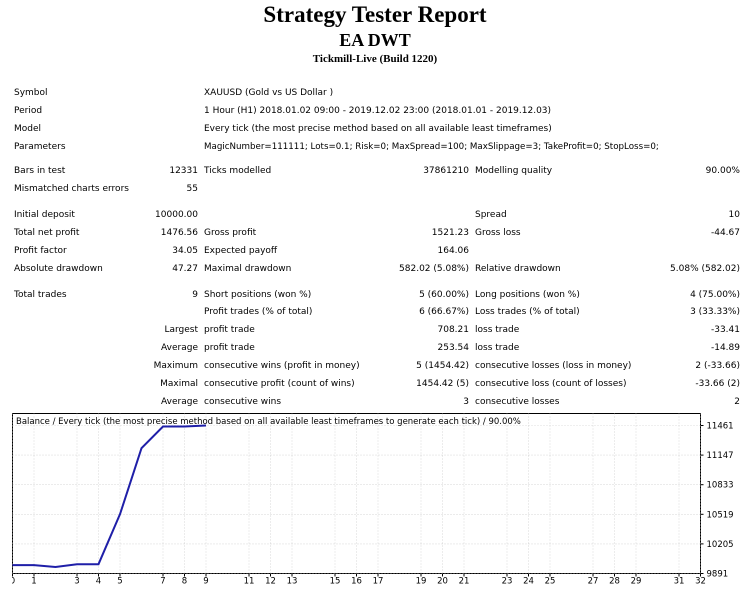 This screenshot has width=750, height=591. What do you see at coordinates (466, 402) in the screenshot?
I see `average-consecutive-wins-value: 3` at bounding box center [466, 402].